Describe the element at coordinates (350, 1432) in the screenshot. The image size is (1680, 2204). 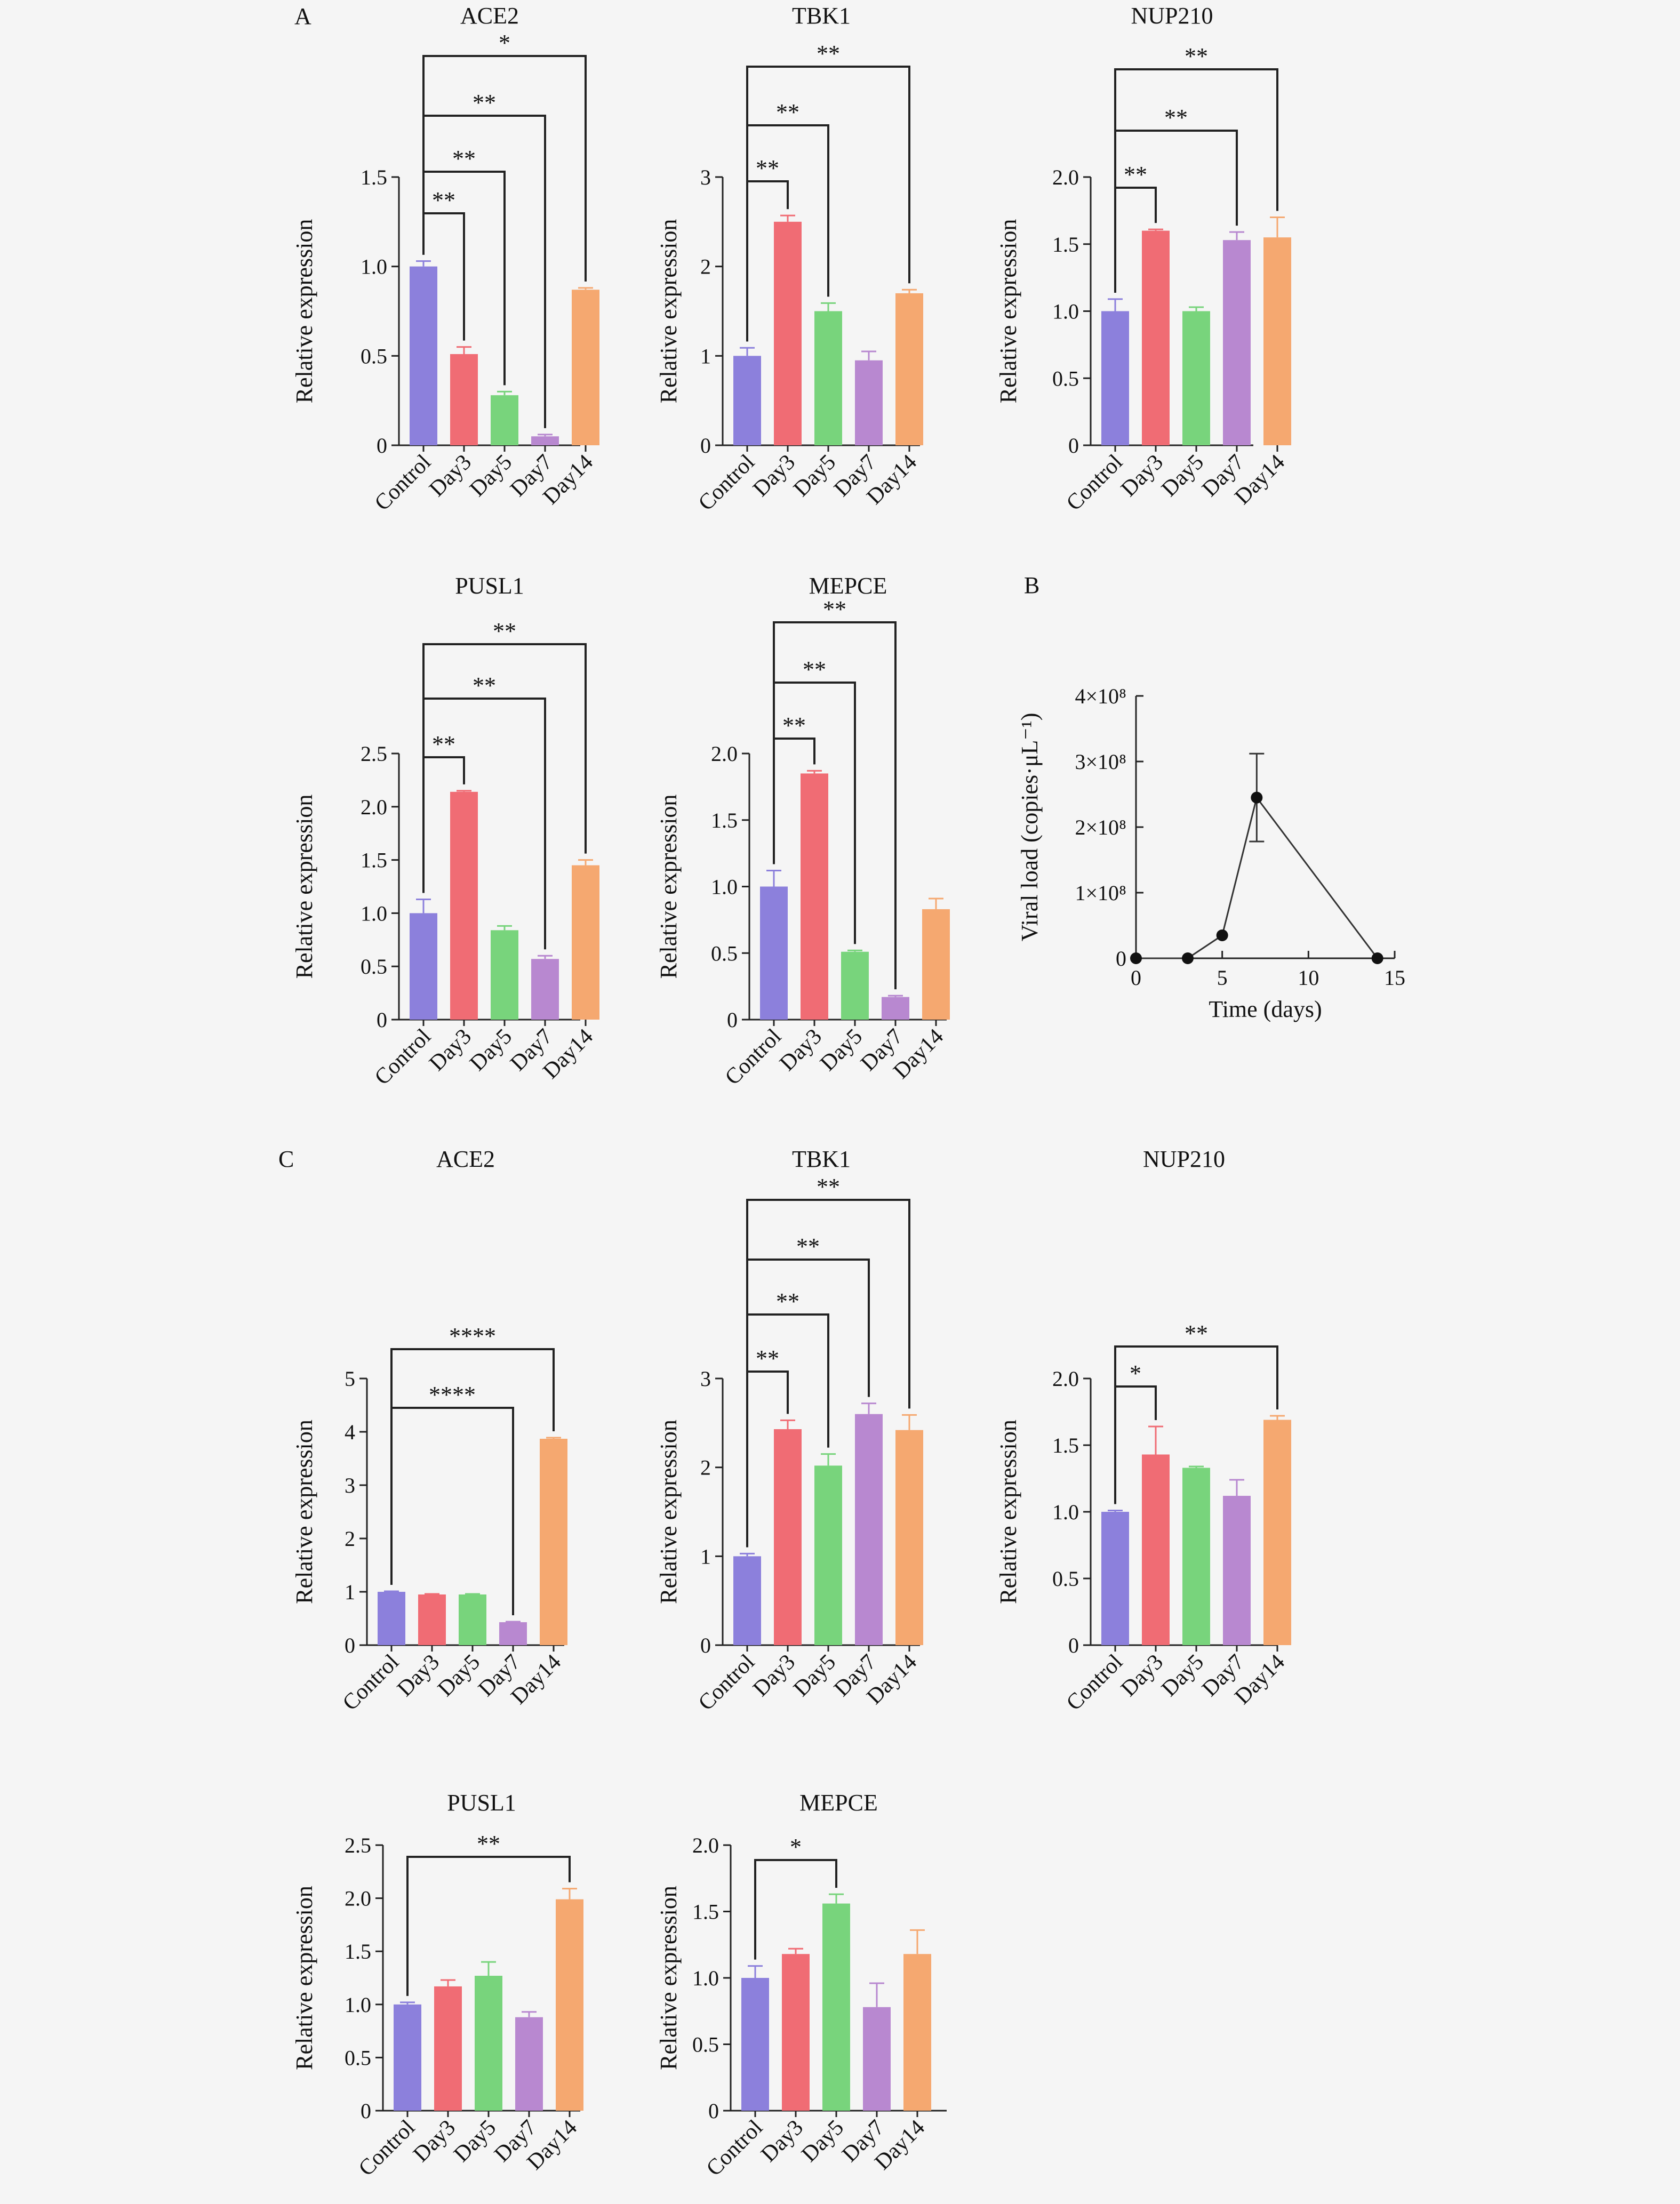
I see `y-tick-label: 4` at that location.